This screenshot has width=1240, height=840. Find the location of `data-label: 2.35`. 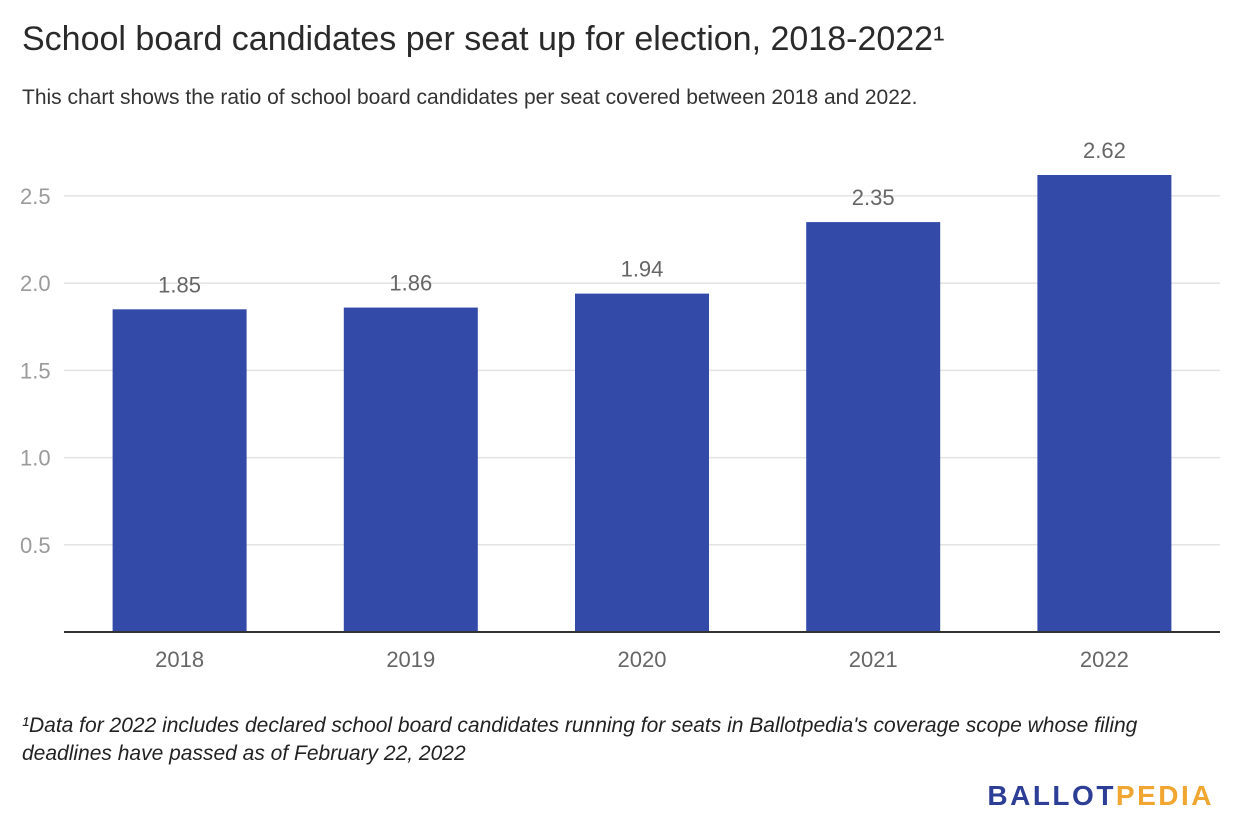

data-label: 2.35 is located at coordinates (873, 197).